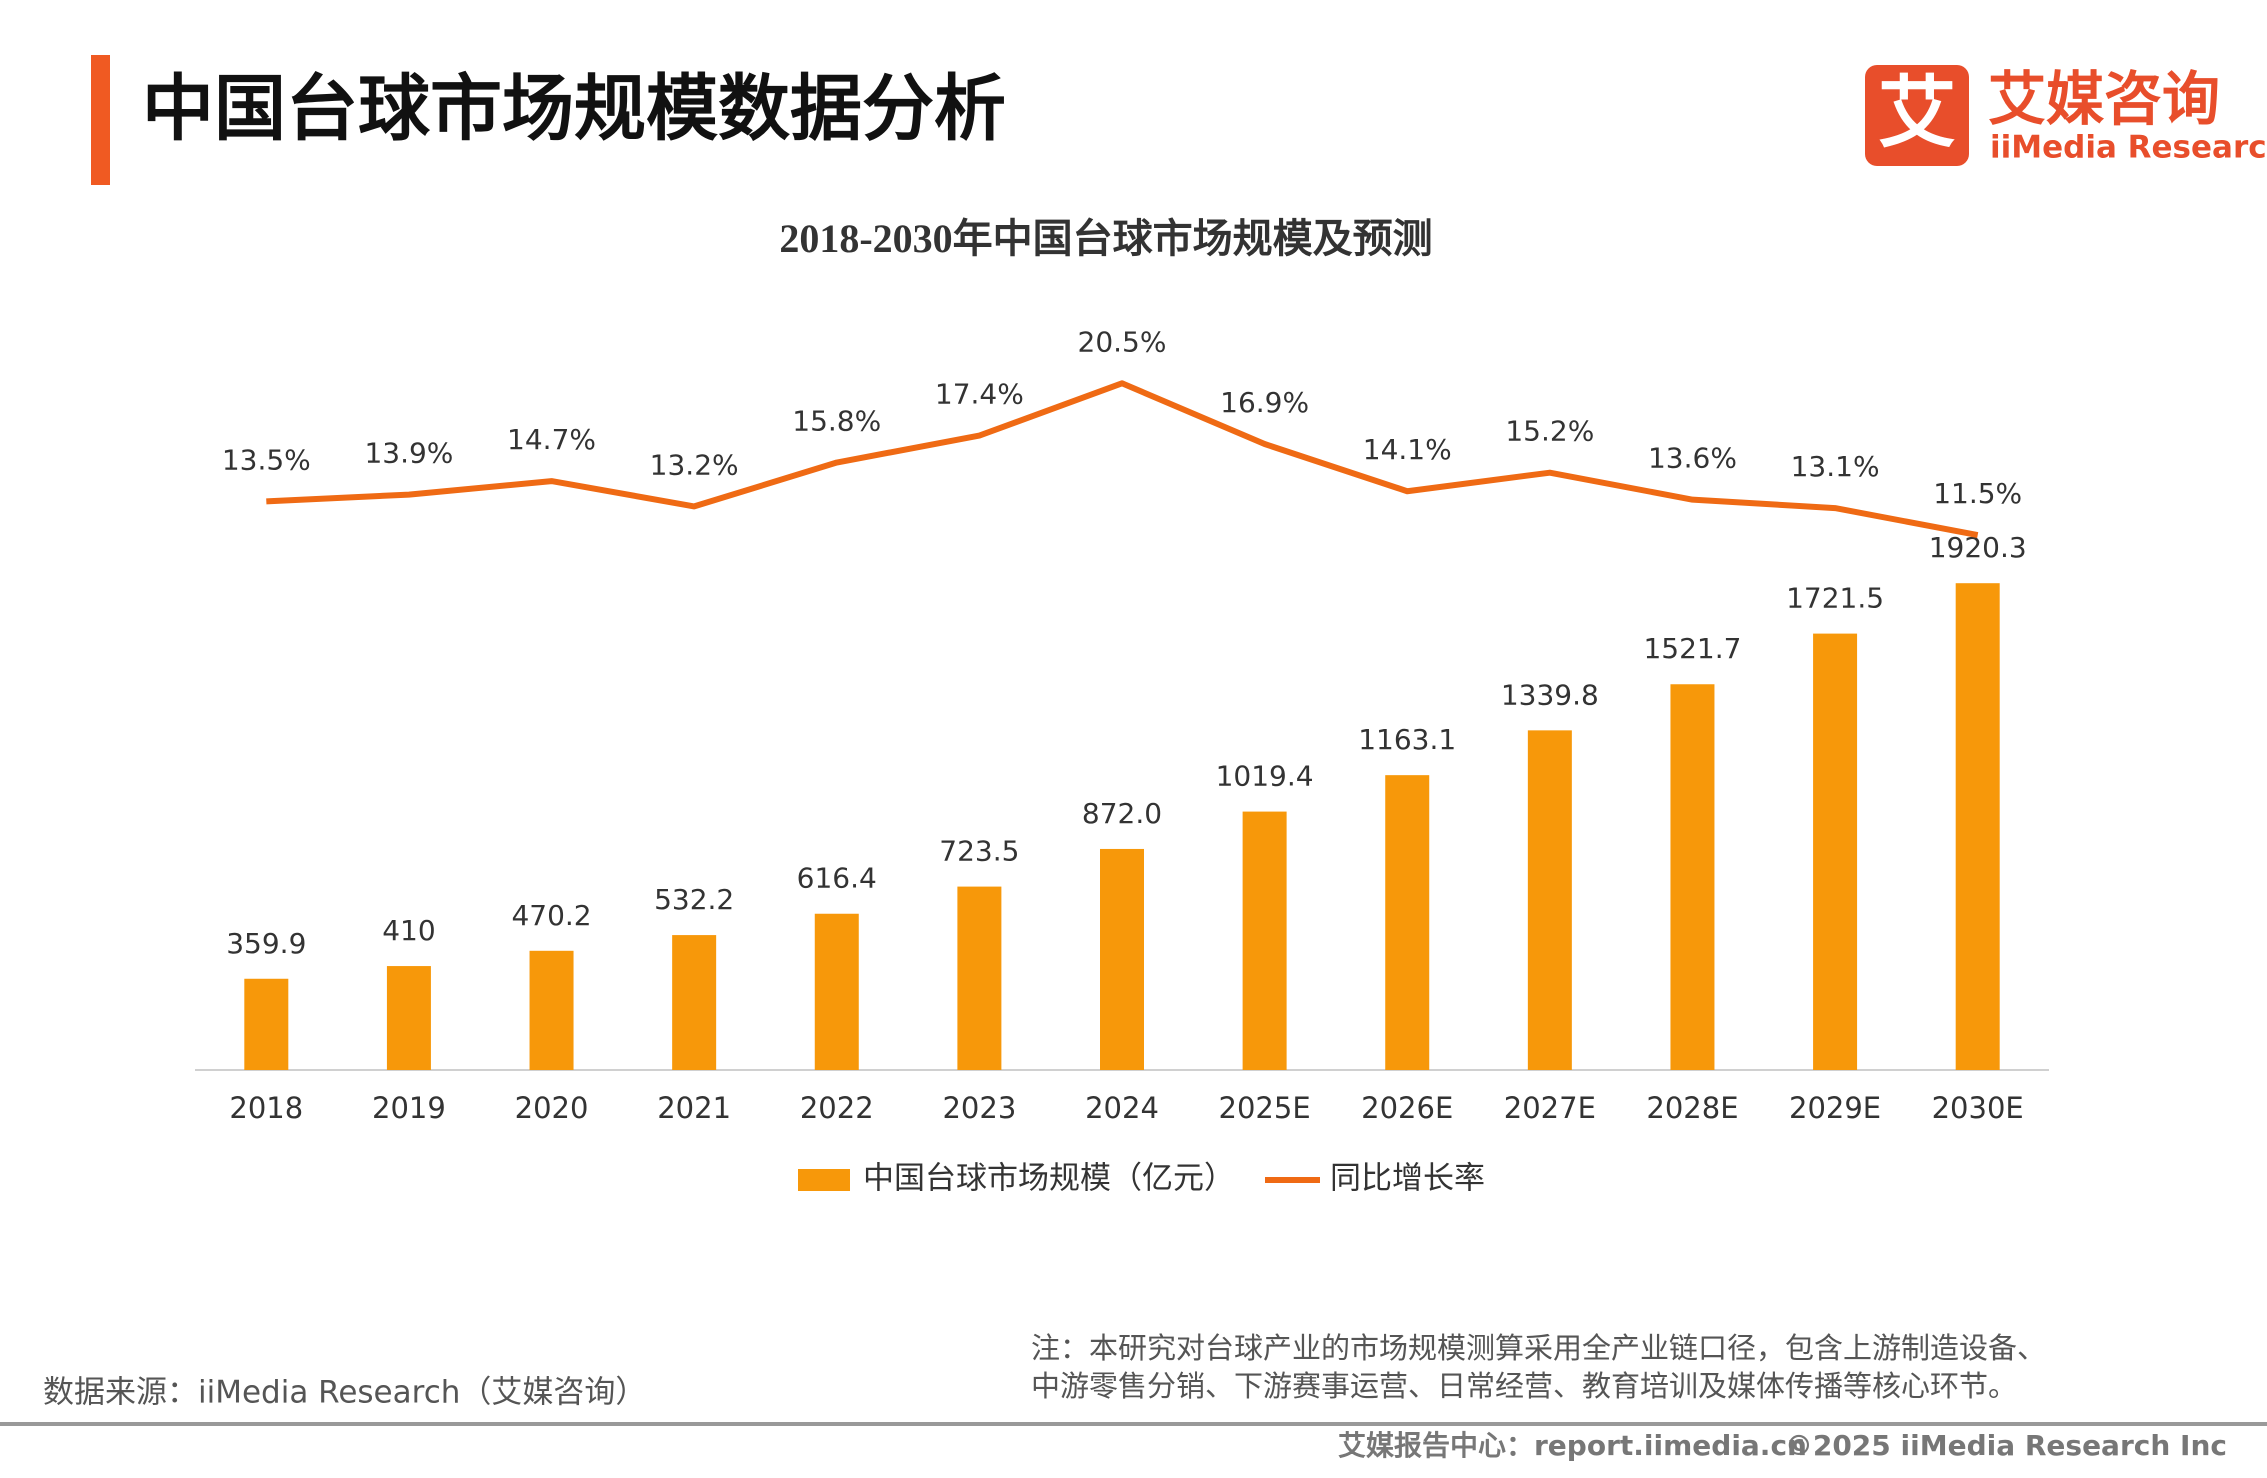  What do you see at coordinates (1692, 458) in the screenshot?
I see `data-label: 13.6%` at bounding box center [1692, 458].